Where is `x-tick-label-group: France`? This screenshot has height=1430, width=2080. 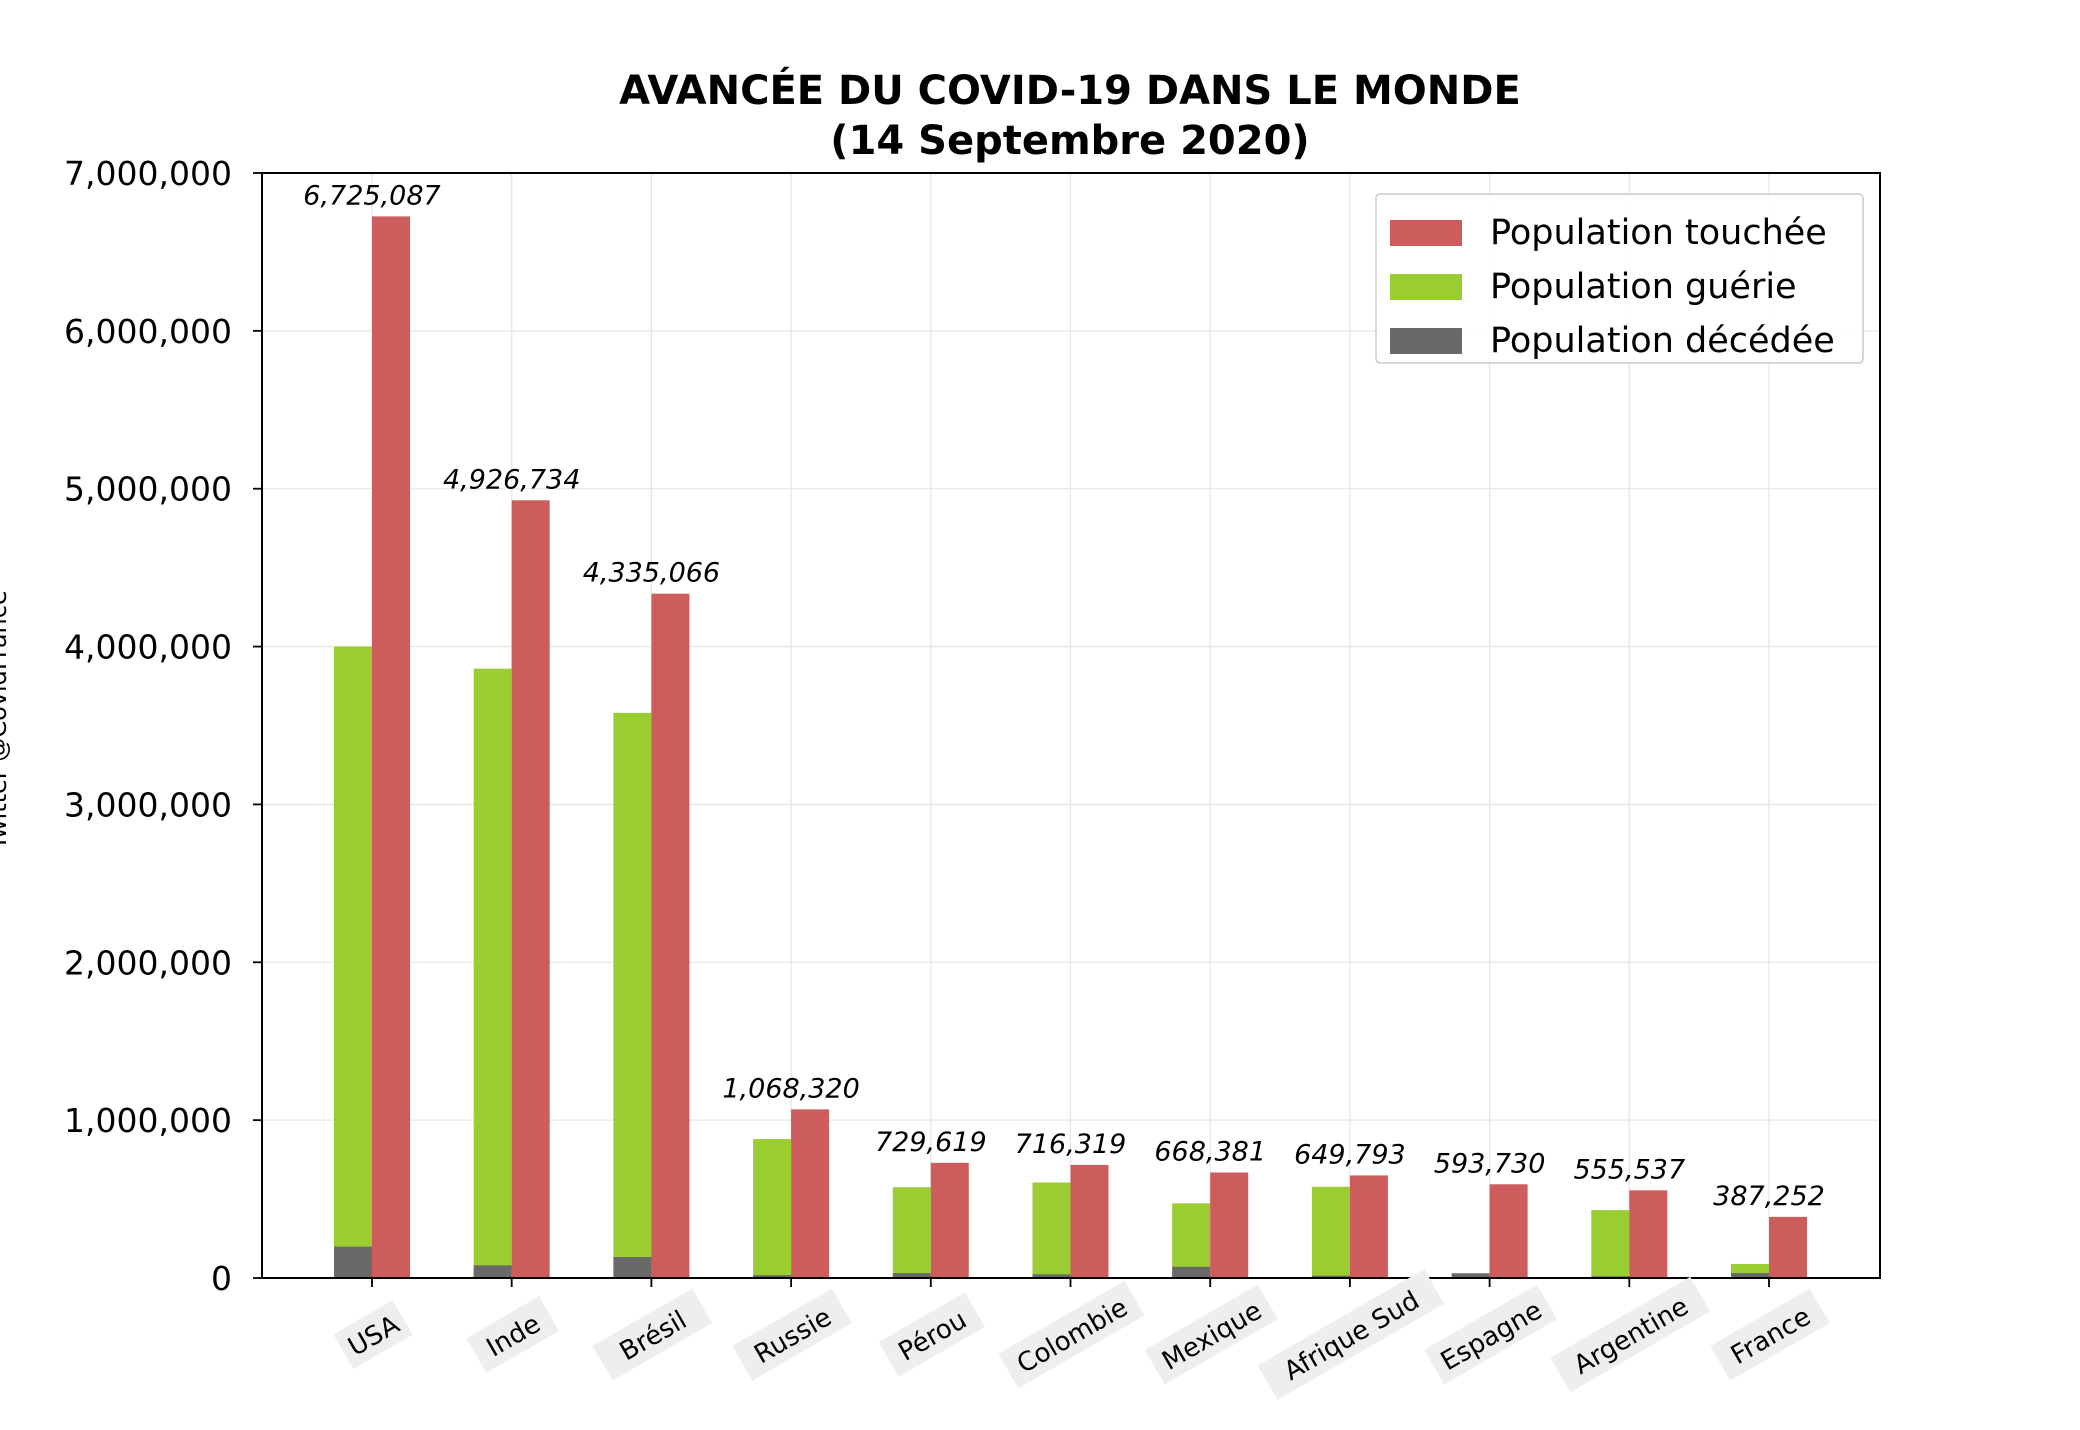 x-tick-label-group: France is located at coordinates (1770, 1334).